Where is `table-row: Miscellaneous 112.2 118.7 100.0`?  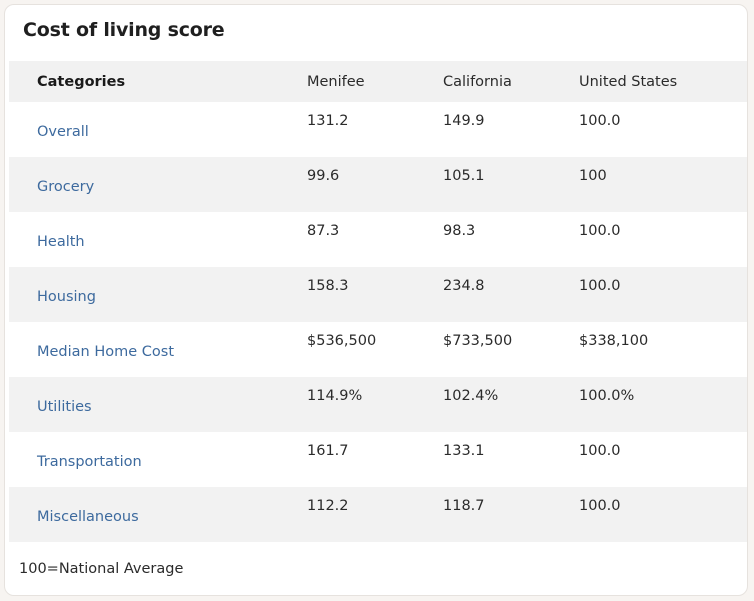
table-row: Miscellaneous 112.2 118.7 100.0 is located at coordinates (378, 514).